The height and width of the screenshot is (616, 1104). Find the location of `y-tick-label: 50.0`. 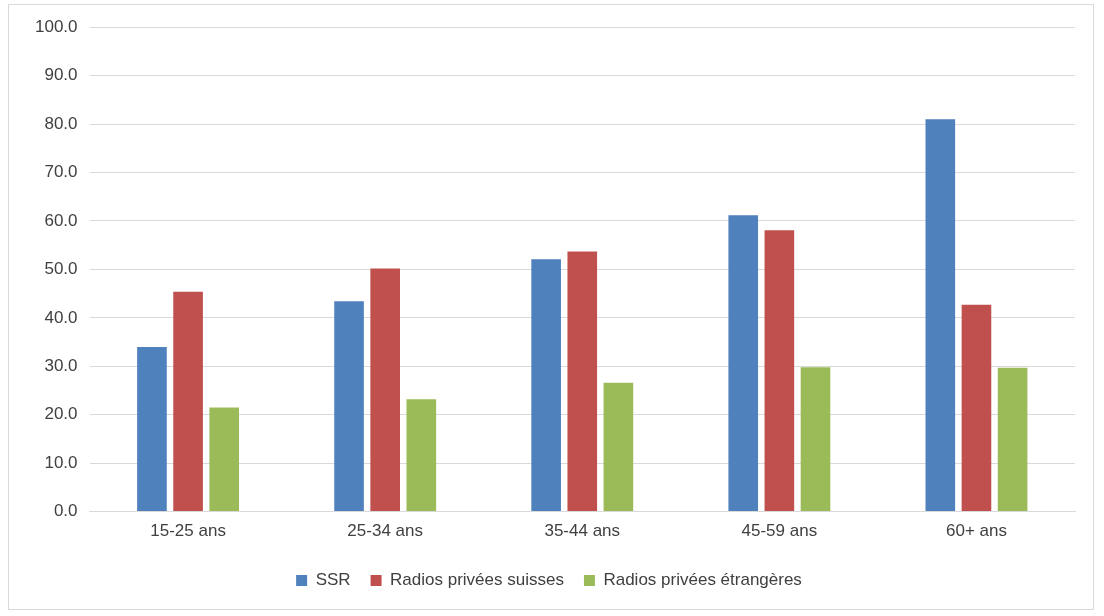

y-tick-label: 50.0 is located at coordinates (61, 269).